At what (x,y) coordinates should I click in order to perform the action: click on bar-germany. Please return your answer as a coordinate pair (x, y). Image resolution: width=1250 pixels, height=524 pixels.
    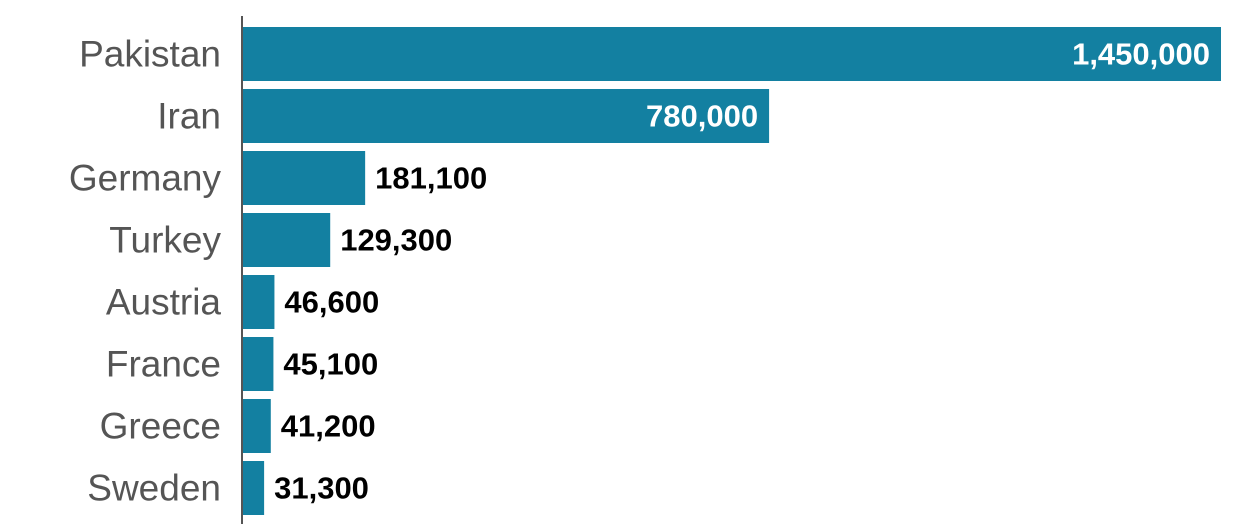
    Looking at the image, I should click on (304, 178).